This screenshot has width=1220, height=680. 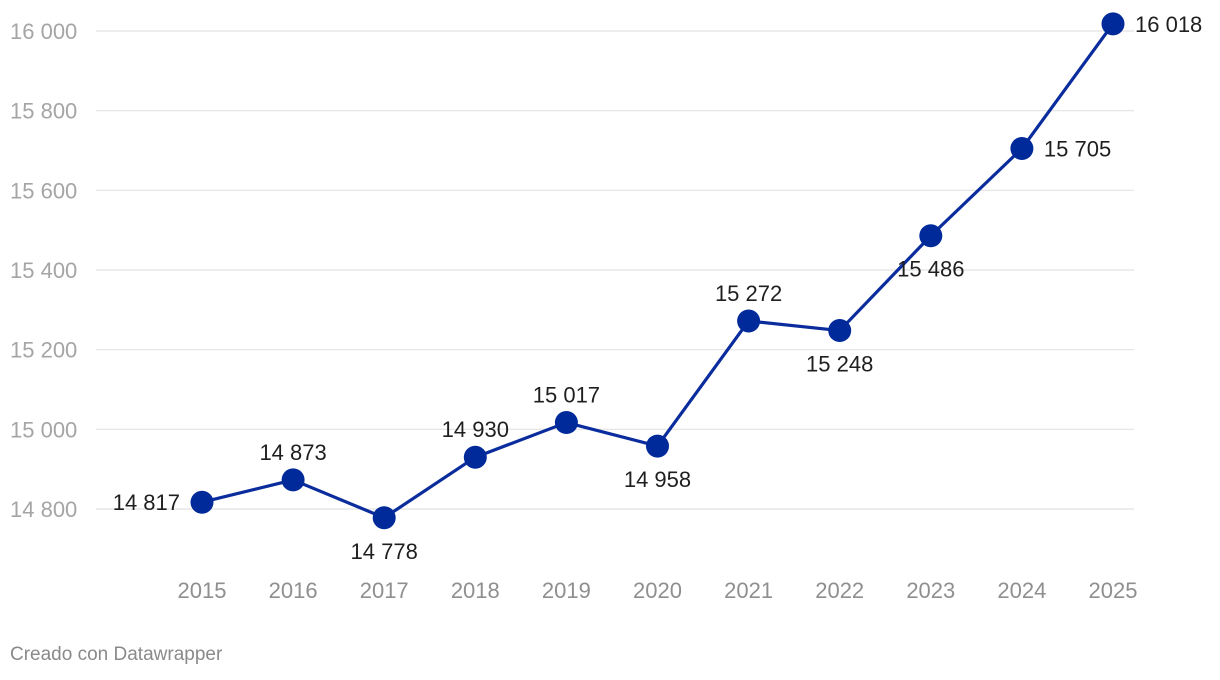 I want to click on x-tick-label: 2021, so click(x=748, y=590).